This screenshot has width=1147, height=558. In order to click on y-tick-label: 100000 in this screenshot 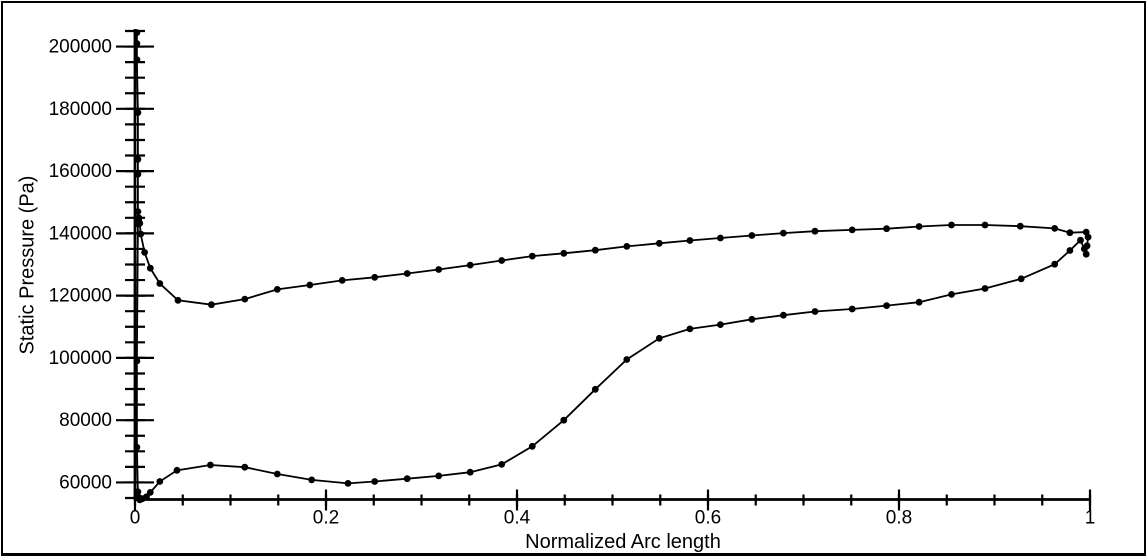, I will do `click(80, 358)`.